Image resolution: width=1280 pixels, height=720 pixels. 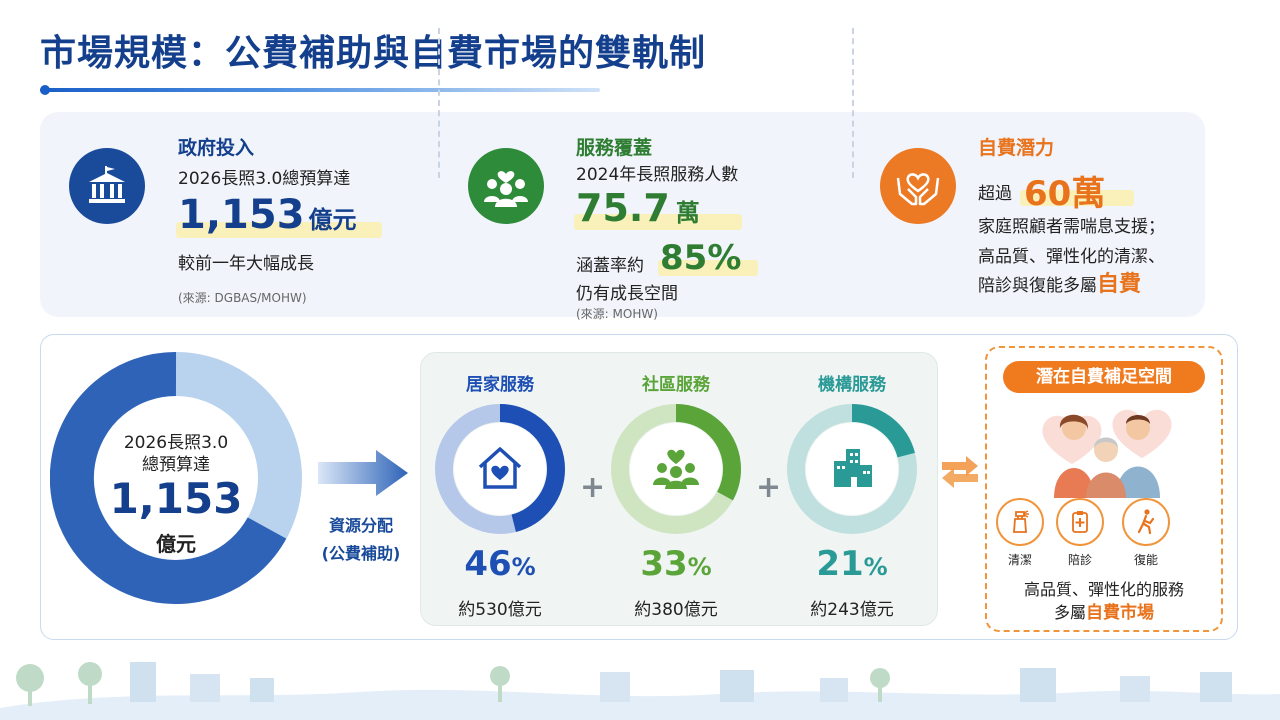 What do you see at coordinates (320, 90) in the screenshot?
I see `title-underline` at bounding box center [320, 90].